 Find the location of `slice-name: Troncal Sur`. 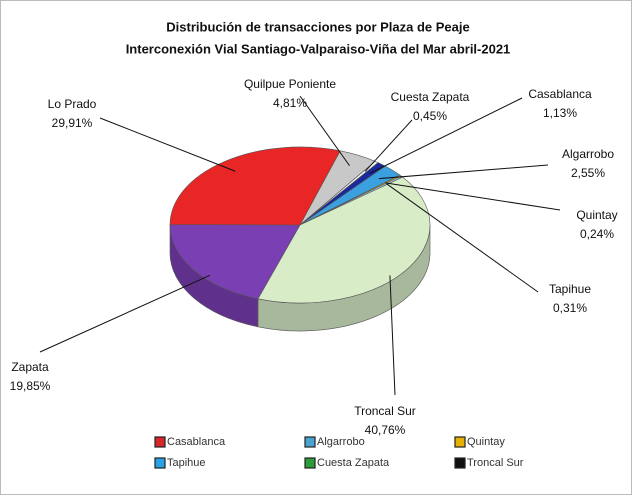

slice-name: Troncal Sur is located at coordinates (385, 411).